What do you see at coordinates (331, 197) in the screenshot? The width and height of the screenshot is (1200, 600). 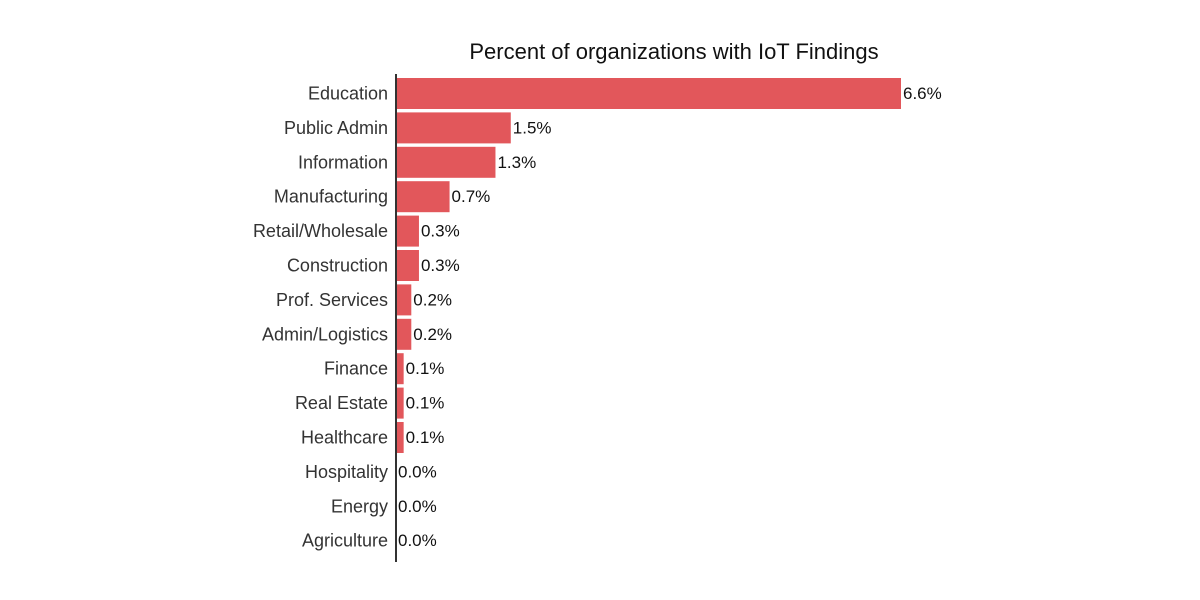 I see `category-label: Manufacturing` at bounding box center [331, 197].